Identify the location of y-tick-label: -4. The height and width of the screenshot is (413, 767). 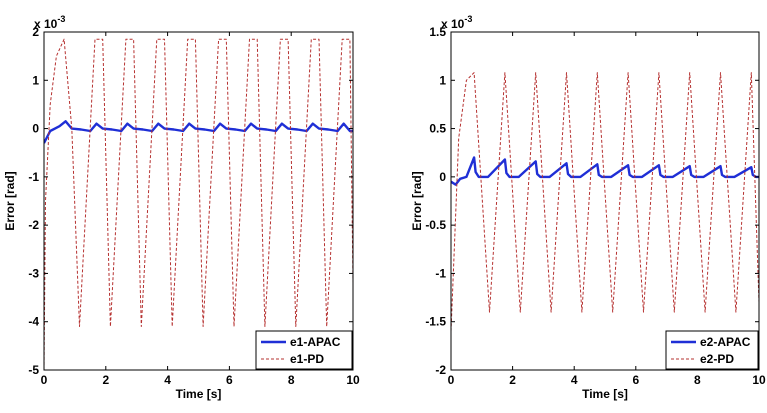
(33, 322).